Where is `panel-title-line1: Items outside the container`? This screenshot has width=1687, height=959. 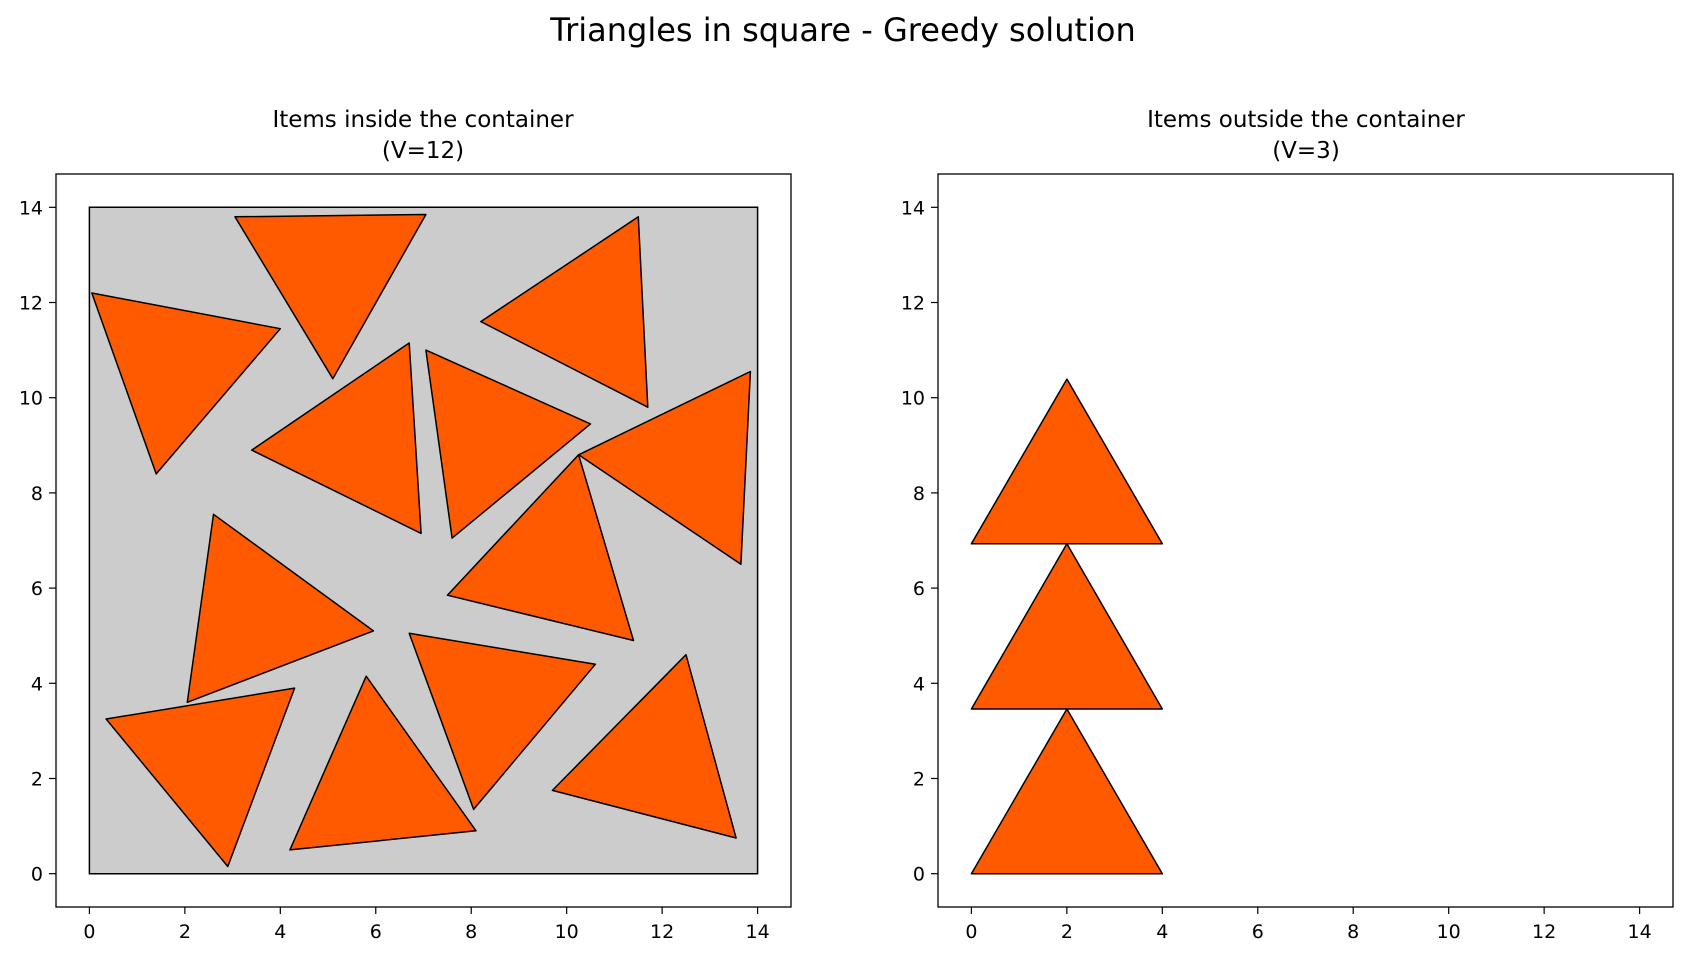 panel-title-line1: Items outside the container is located at coordinates (1306, 120).